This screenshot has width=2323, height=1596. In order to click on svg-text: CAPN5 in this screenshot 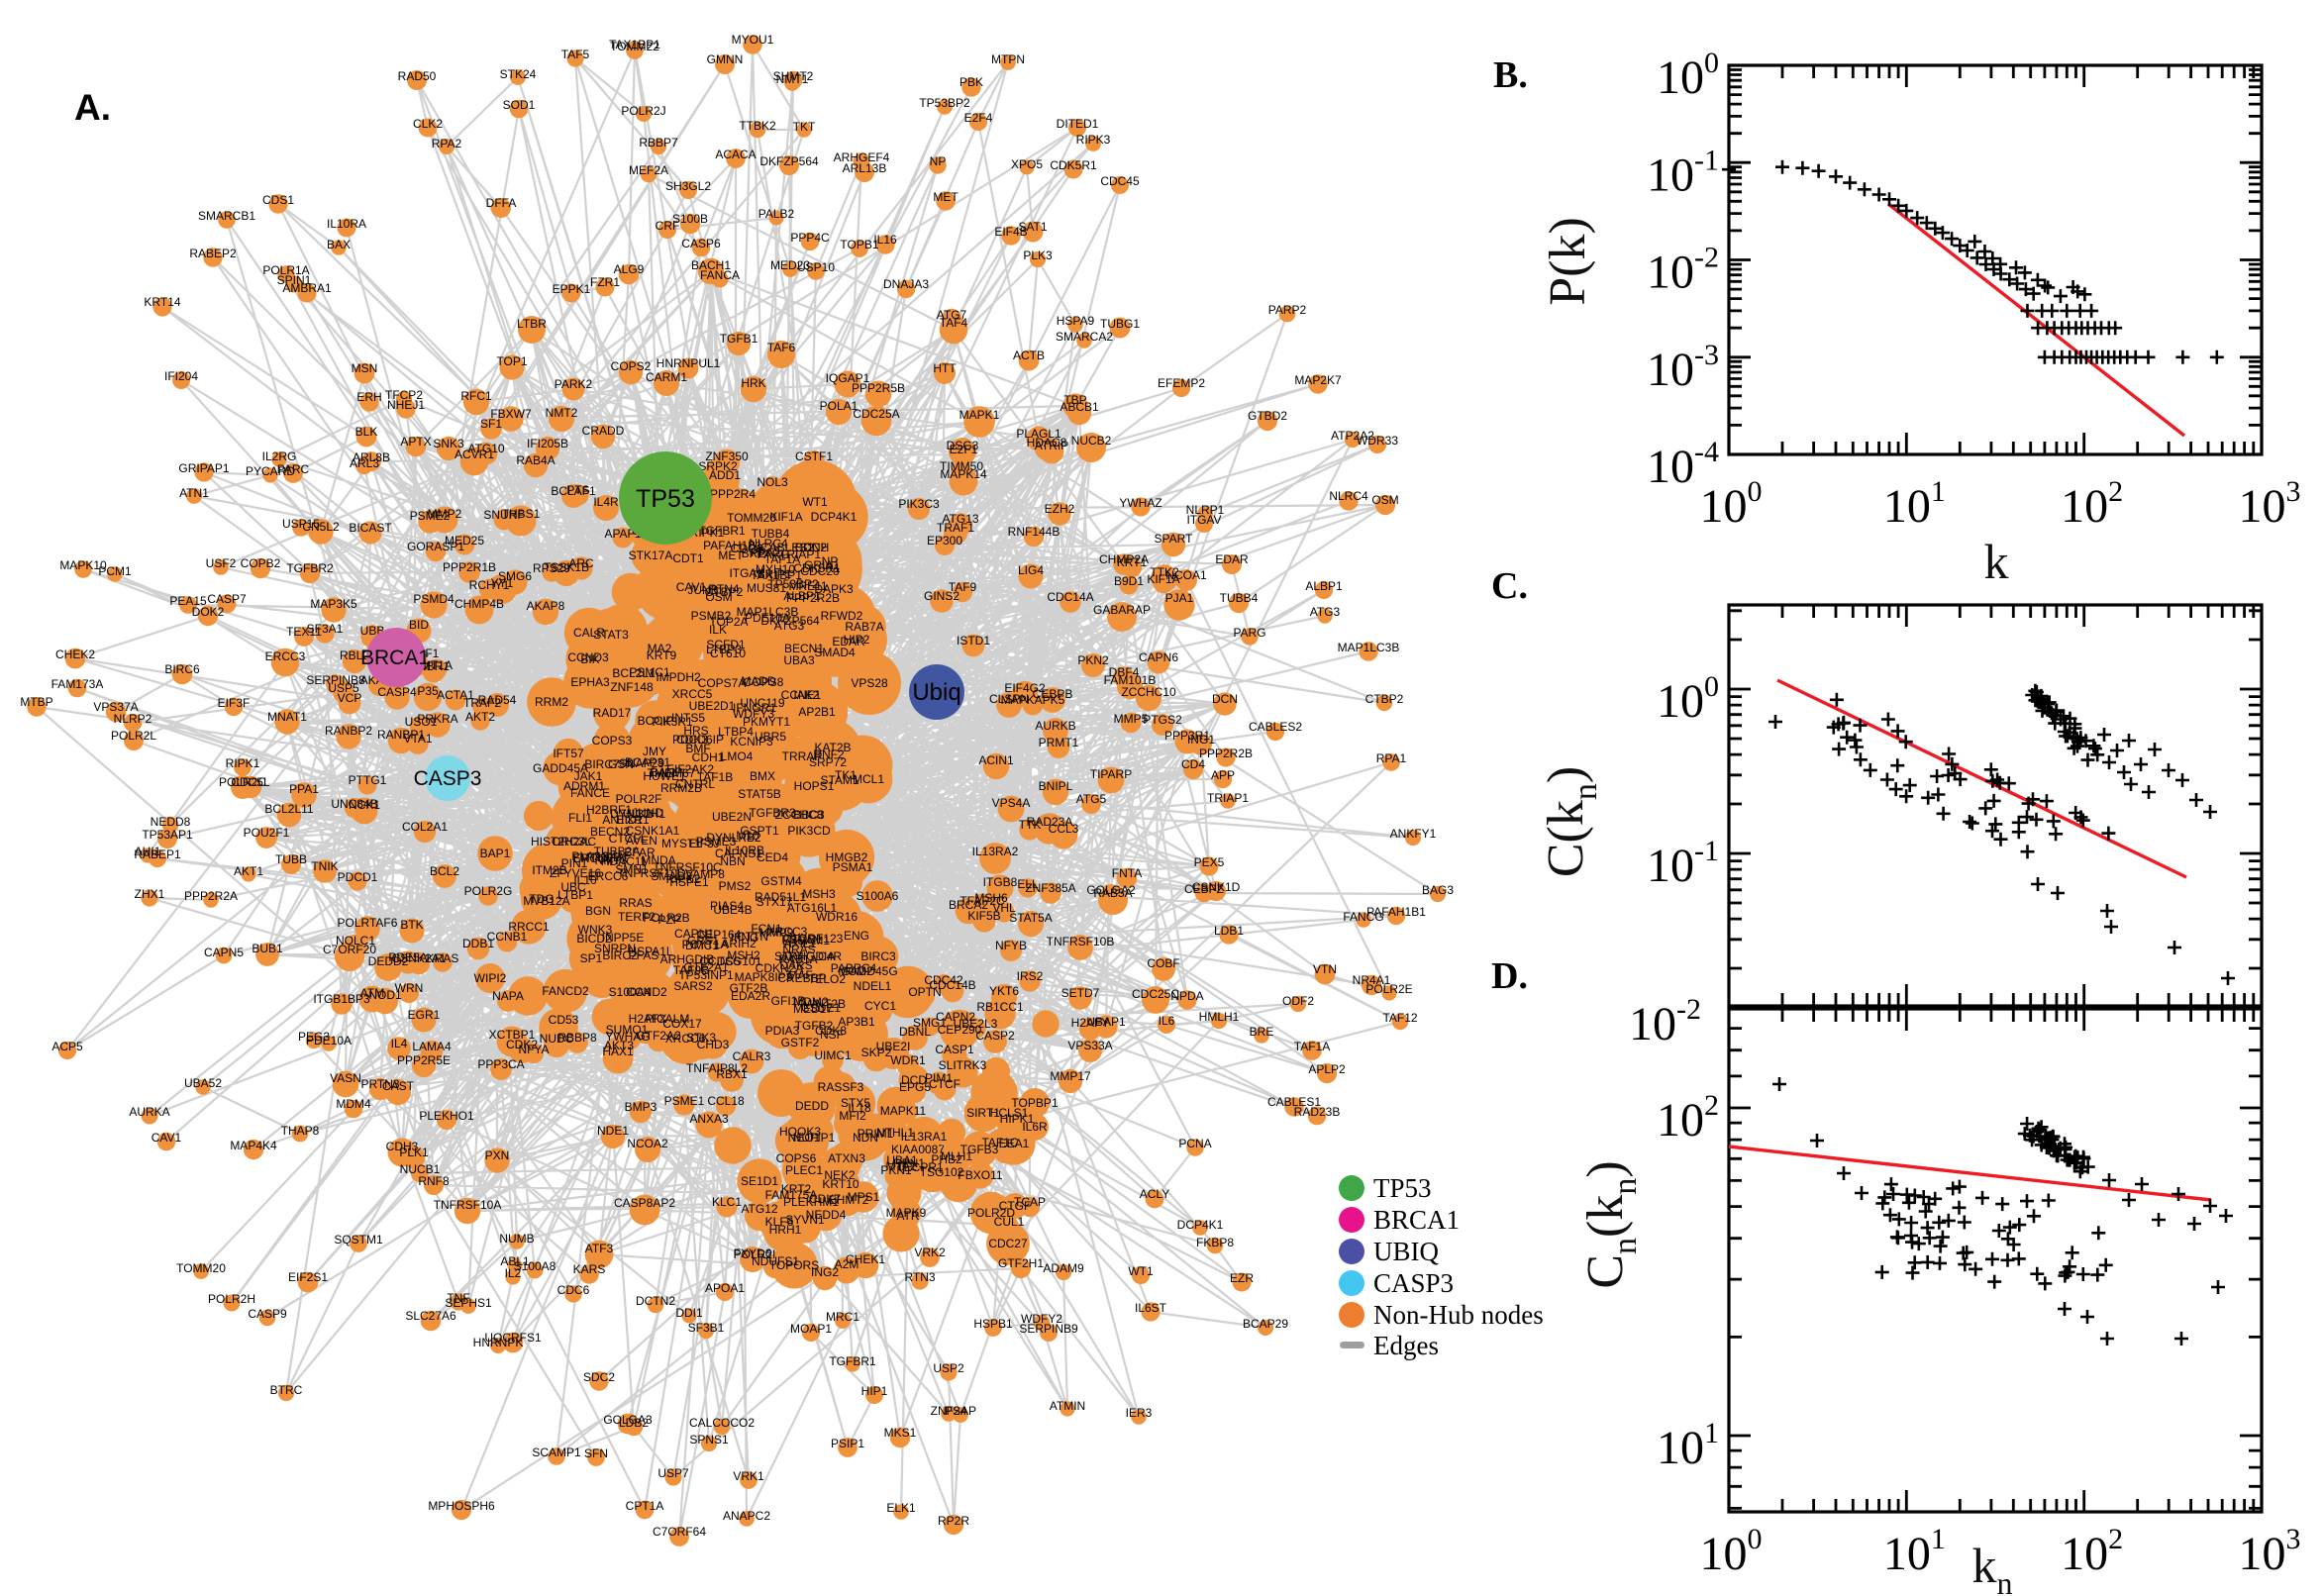, I will do `click(224, 952)`.